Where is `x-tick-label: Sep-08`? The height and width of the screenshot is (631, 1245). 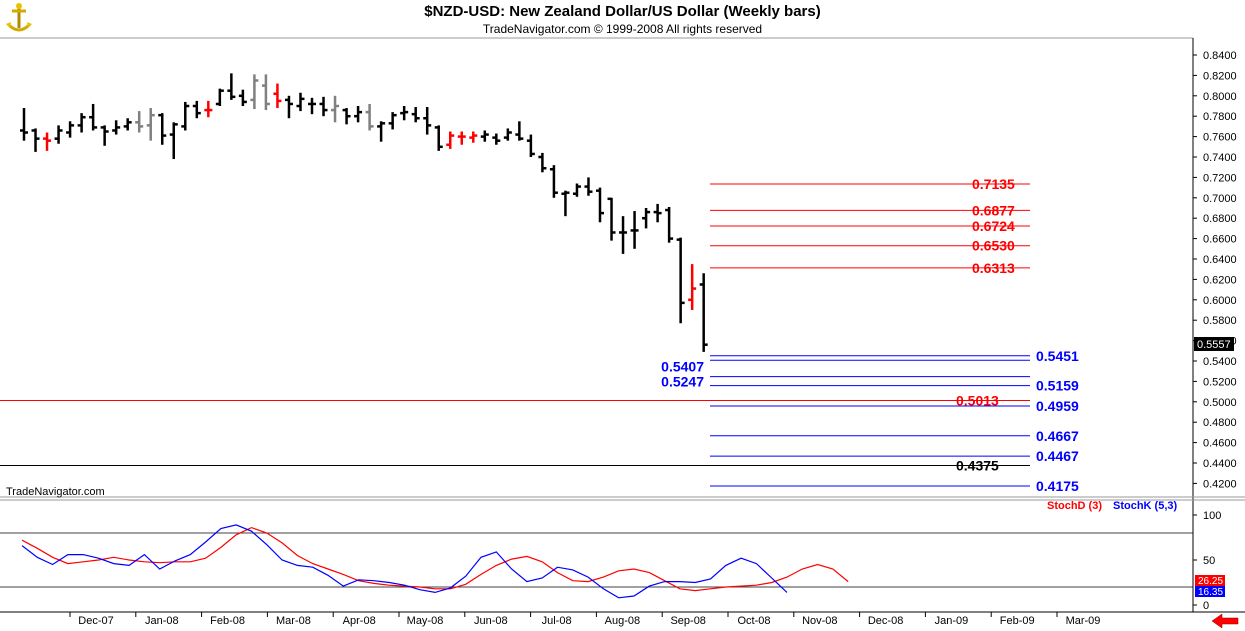
x-tick-label: Sep-08 is located at coordinates (687, 621).